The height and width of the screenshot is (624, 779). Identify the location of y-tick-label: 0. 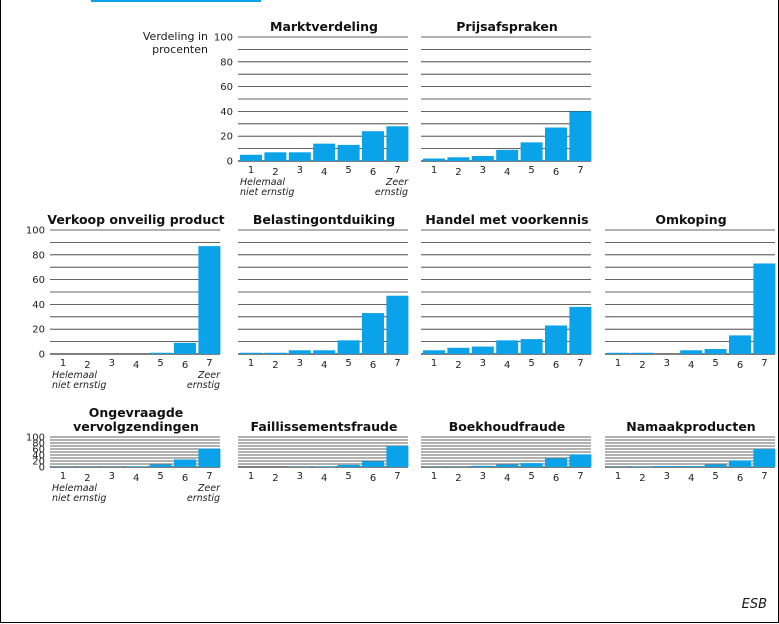
(42, 355).